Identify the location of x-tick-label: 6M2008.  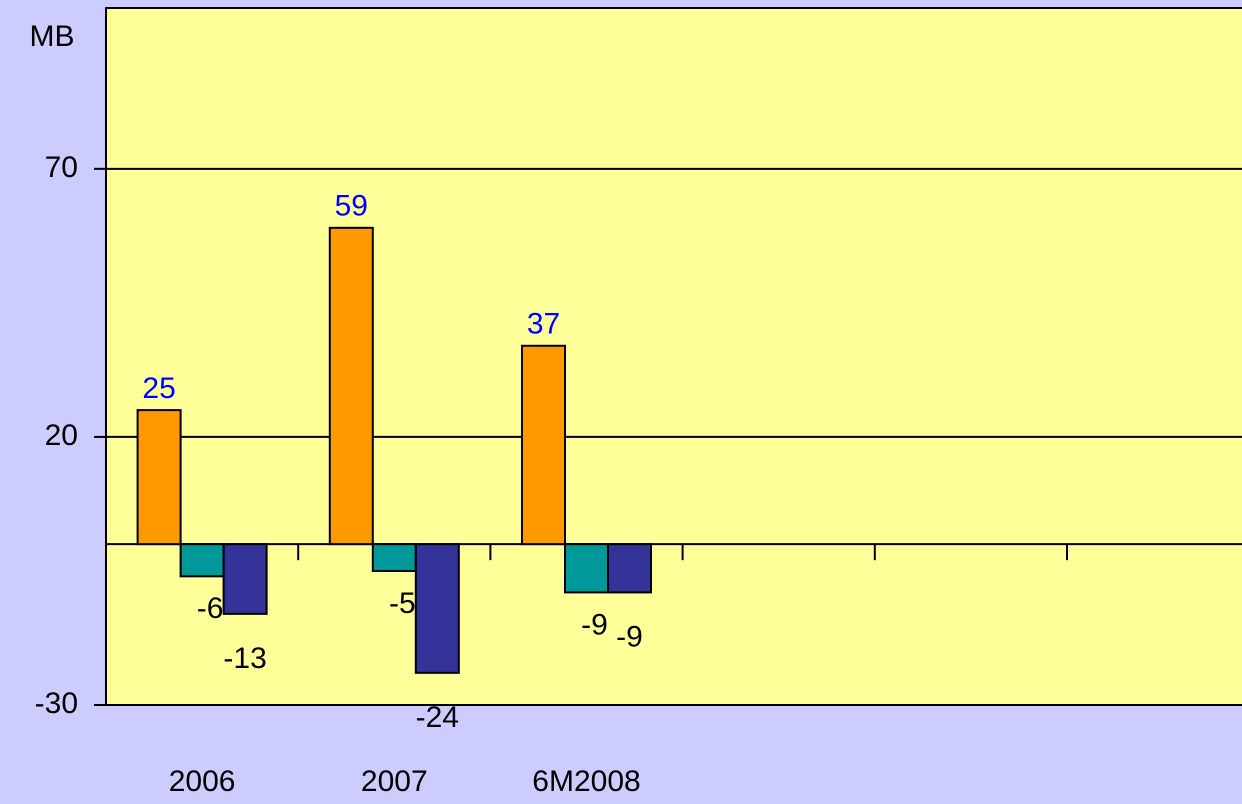
(586, 781).